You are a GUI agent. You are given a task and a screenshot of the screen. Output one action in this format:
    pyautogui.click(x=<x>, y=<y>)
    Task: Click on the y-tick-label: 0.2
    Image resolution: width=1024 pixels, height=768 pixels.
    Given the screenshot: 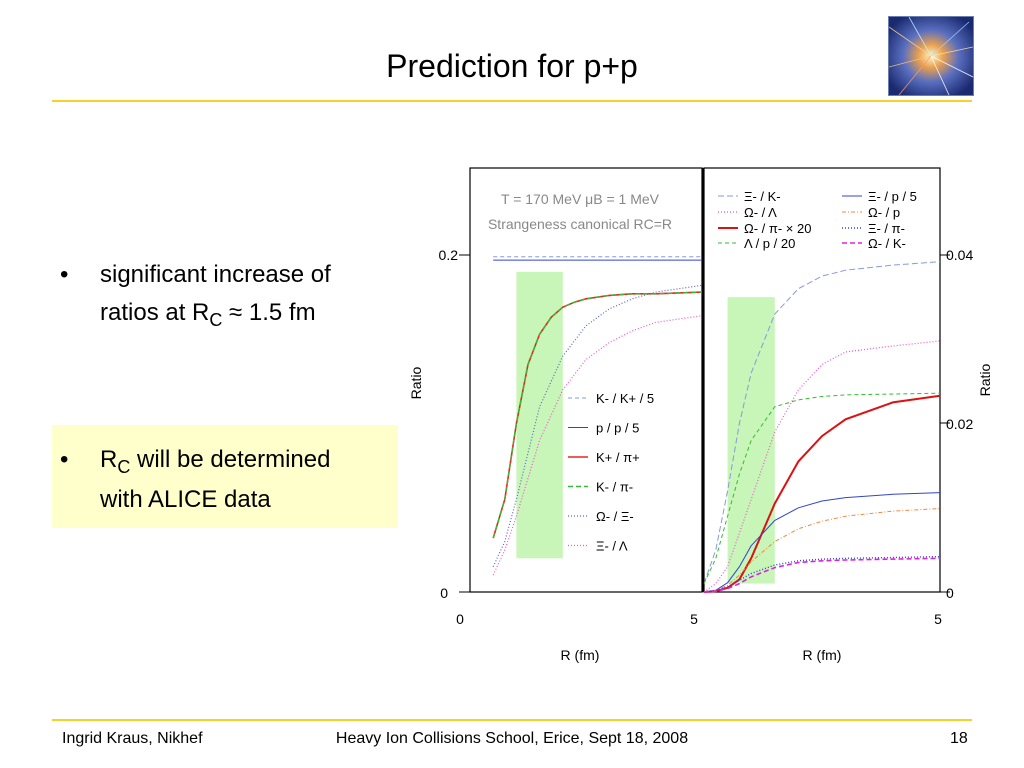 What is the action you would take?
    pyautogui.click(x=449, y=255)
    